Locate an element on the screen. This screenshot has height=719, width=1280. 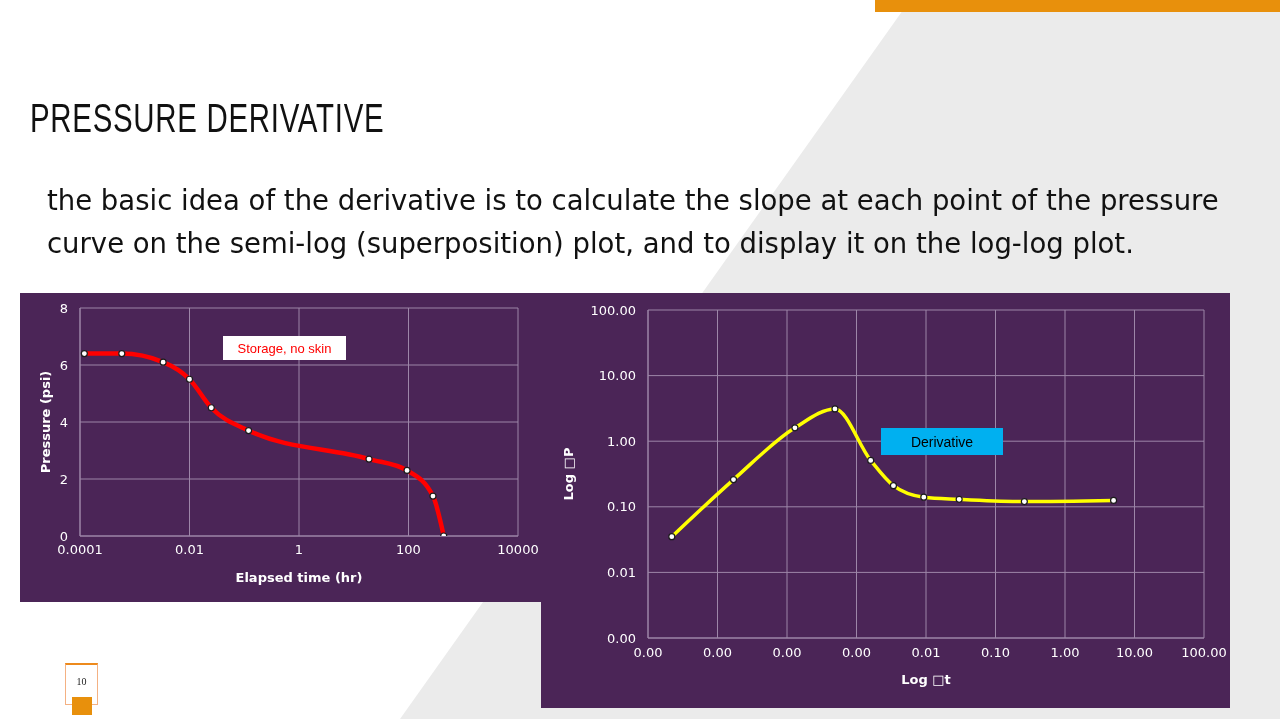
y-tick-label: 1.00 is located at coordinates (621, 441).